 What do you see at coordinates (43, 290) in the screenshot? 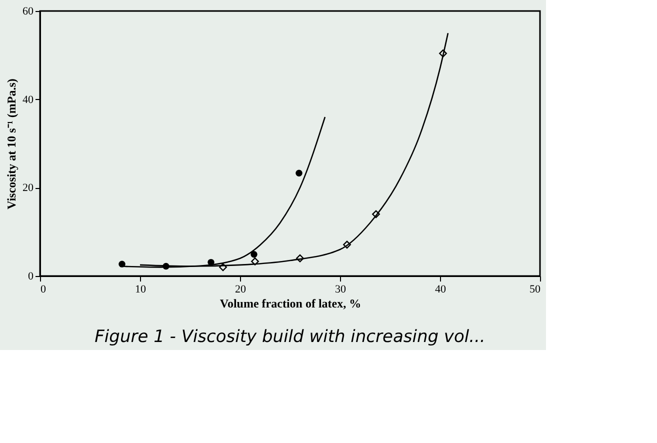
I see `x-tick-label: 0` at bounding box center [43, 290].